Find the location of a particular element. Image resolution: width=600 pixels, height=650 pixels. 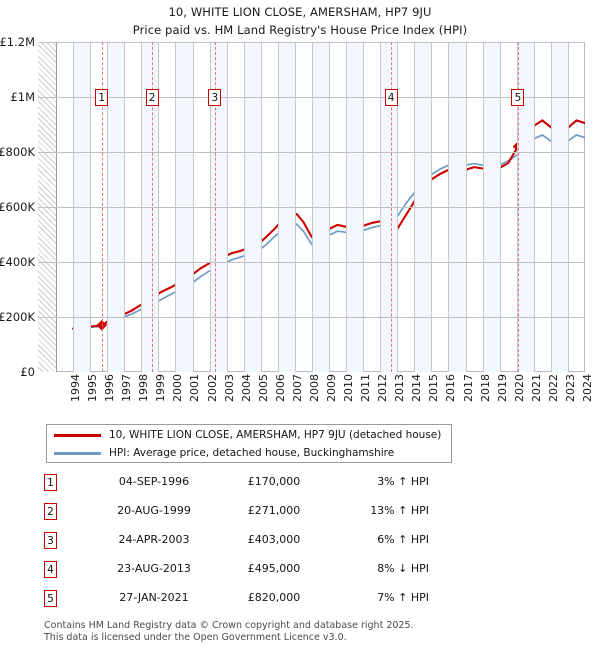

legend-swatch-hpi is located at coordinates (77, 453).